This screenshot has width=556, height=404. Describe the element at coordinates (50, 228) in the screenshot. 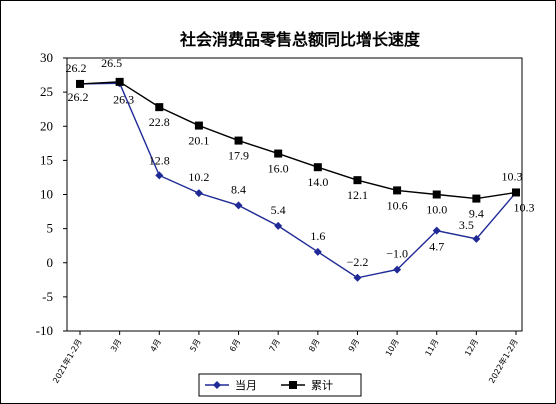

I see `y-tick-label: 5` at that location.